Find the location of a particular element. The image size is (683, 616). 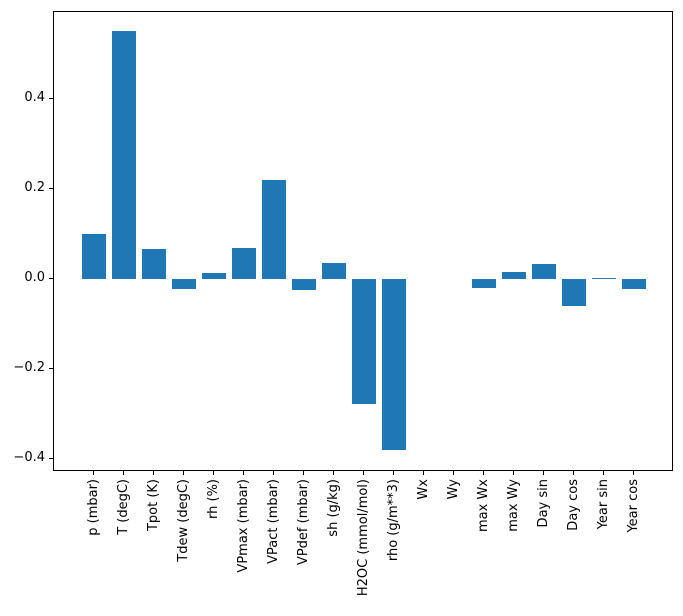

bar-max-wy is located at coordinates (514, 275).